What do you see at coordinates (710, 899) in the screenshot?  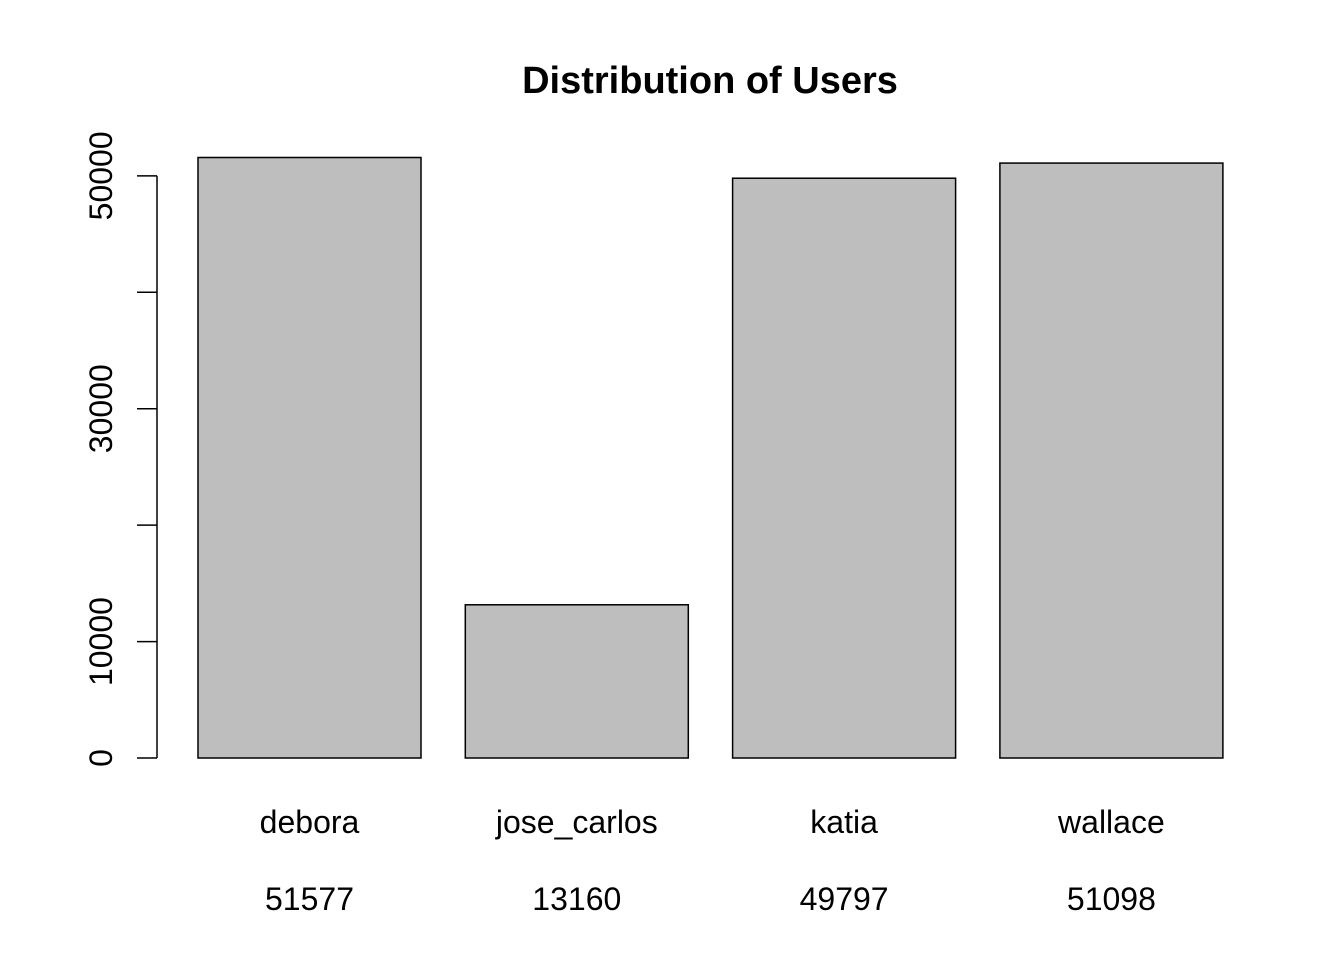 I see `value-labels: 51577 13160 49797 51098` at bounding box center [710, 899].